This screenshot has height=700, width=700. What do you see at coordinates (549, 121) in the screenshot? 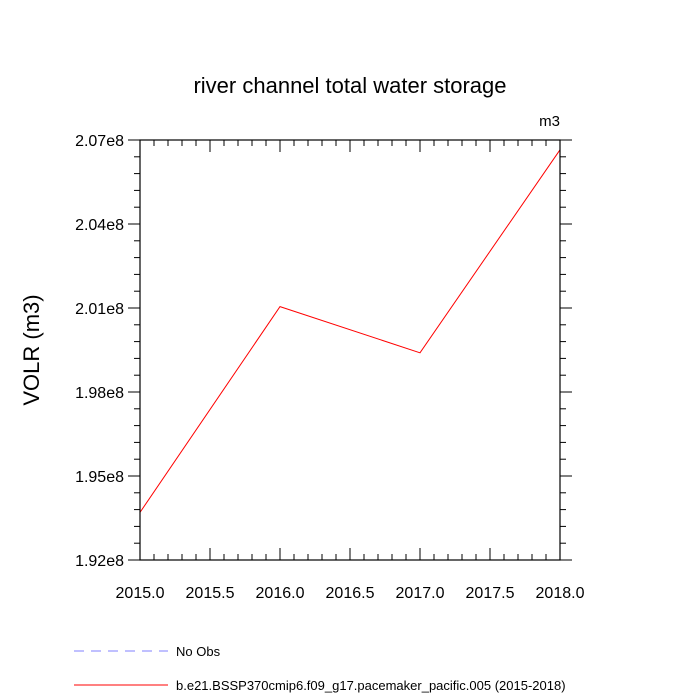
I see `units-label: m3` at bounding box center [549, 121].